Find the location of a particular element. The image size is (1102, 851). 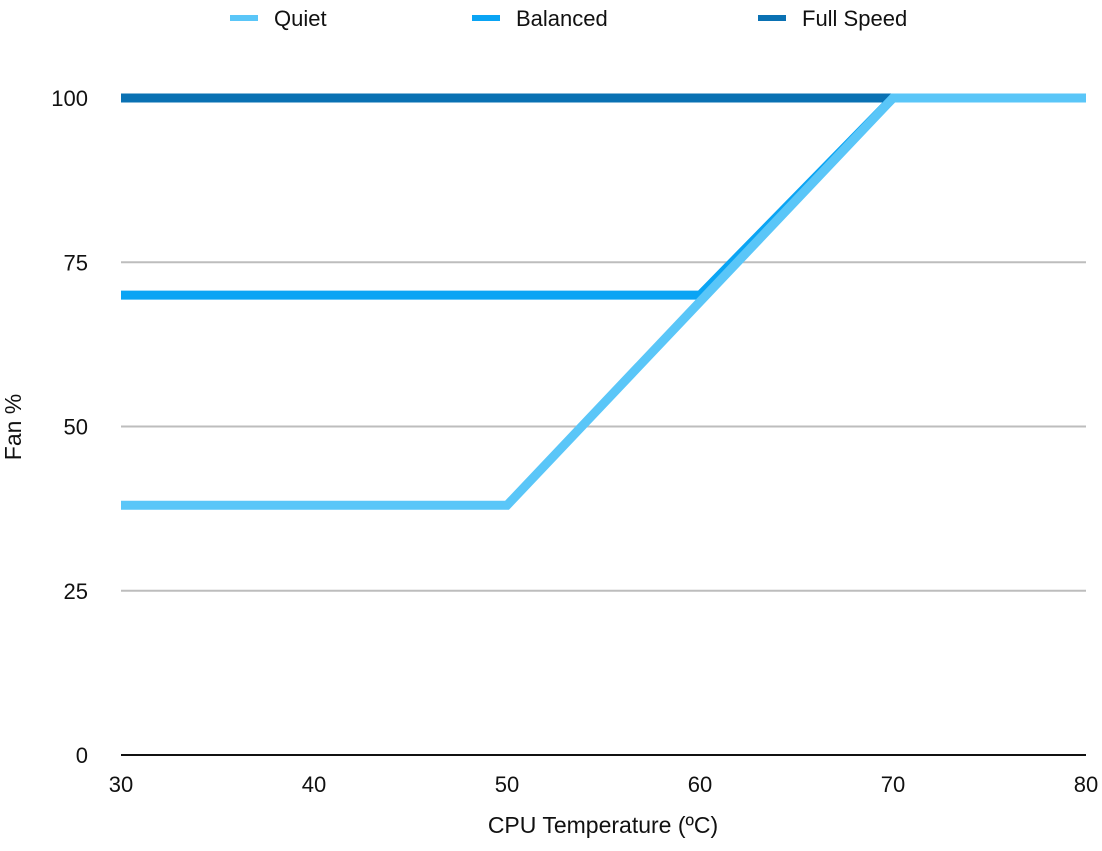

x-tick-label: 60 is located at coordinates (700, 784).